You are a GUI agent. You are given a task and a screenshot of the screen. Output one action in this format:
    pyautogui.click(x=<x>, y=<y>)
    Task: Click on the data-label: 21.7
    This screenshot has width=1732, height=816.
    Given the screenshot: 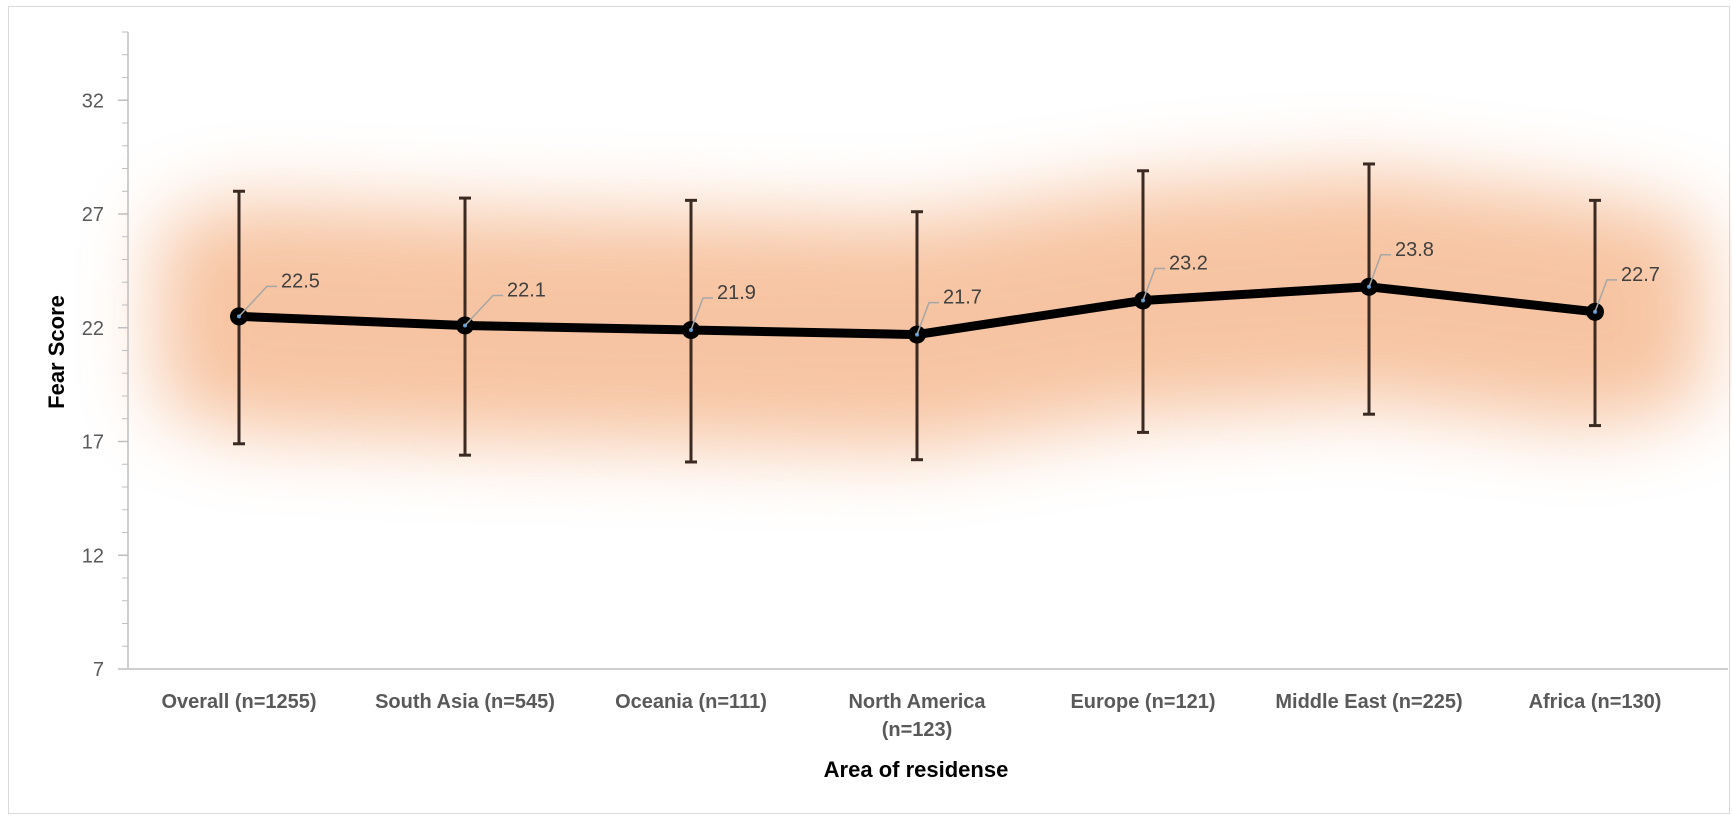 What is the action you would take?
    pyautogui.click(x=962, y=298)
    